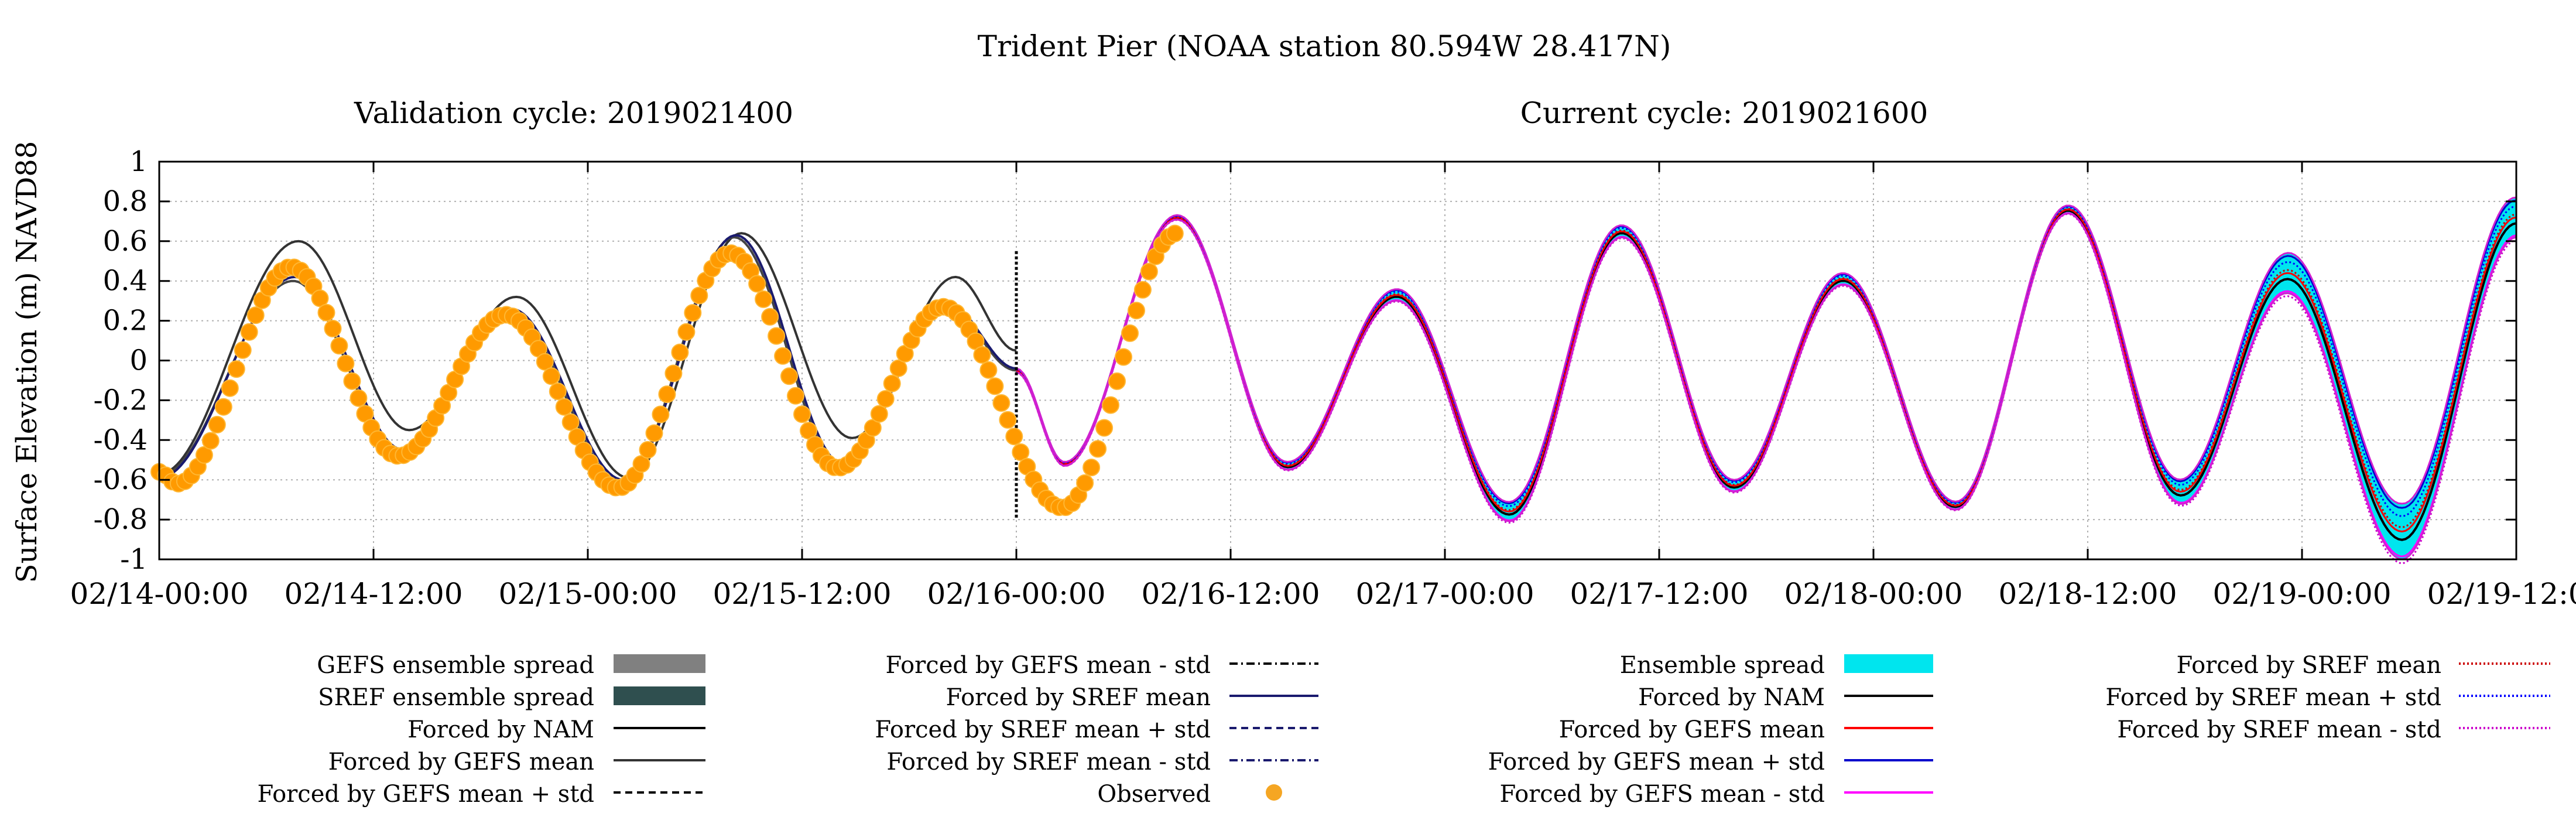  I want to click on subtitle-current: Current cycle: 2019021600, so click(1724, 113).